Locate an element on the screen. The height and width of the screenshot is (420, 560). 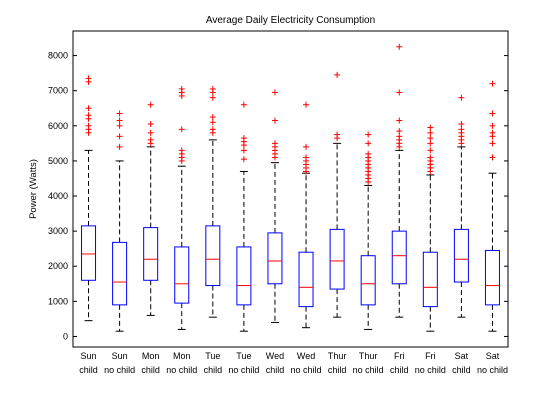
y-tick-label: 5000 is located at coordinates (58, 161).